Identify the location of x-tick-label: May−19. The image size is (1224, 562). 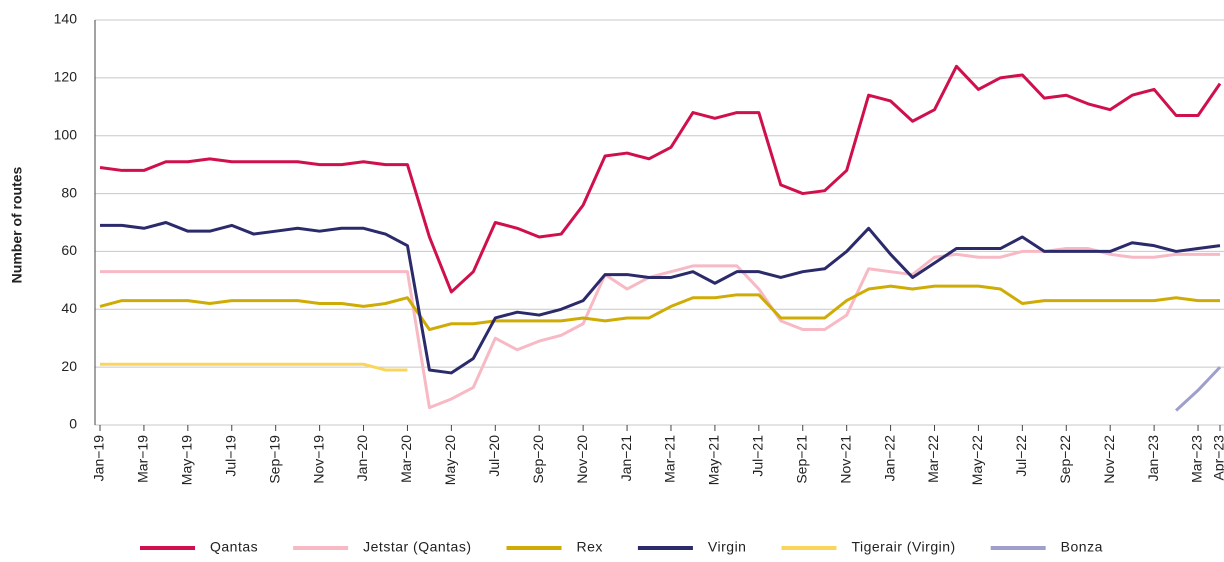
(187, 460).